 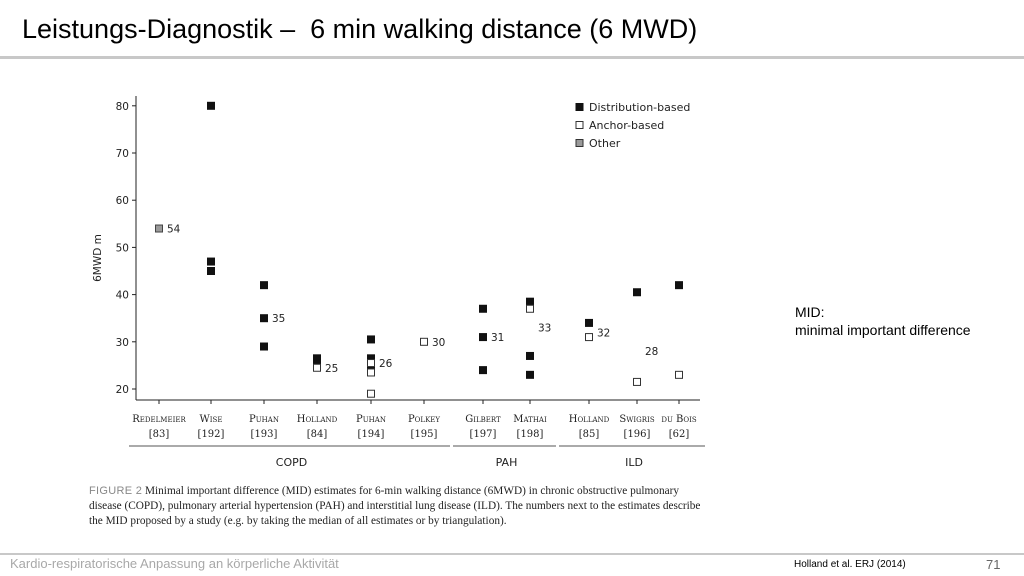 What do you see at coordinates (544, 329) in the screenshot?
I see `mid-value-label: 33` at bounding box center [544, 329].